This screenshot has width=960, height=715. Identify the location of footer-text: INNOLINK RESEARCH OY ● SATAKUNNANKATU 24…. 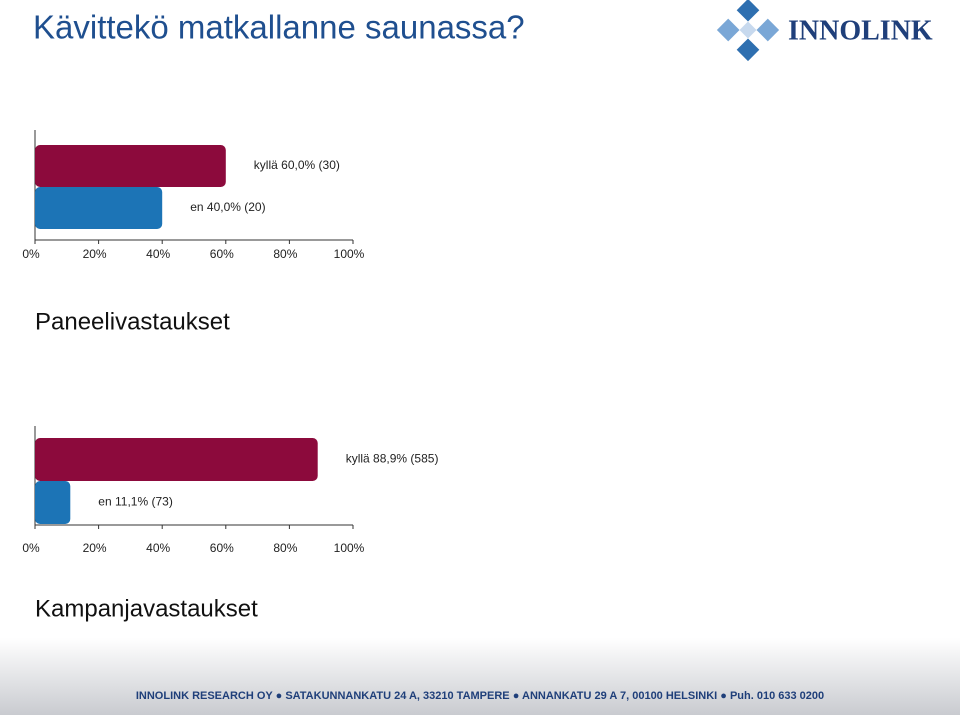
(480, 696).